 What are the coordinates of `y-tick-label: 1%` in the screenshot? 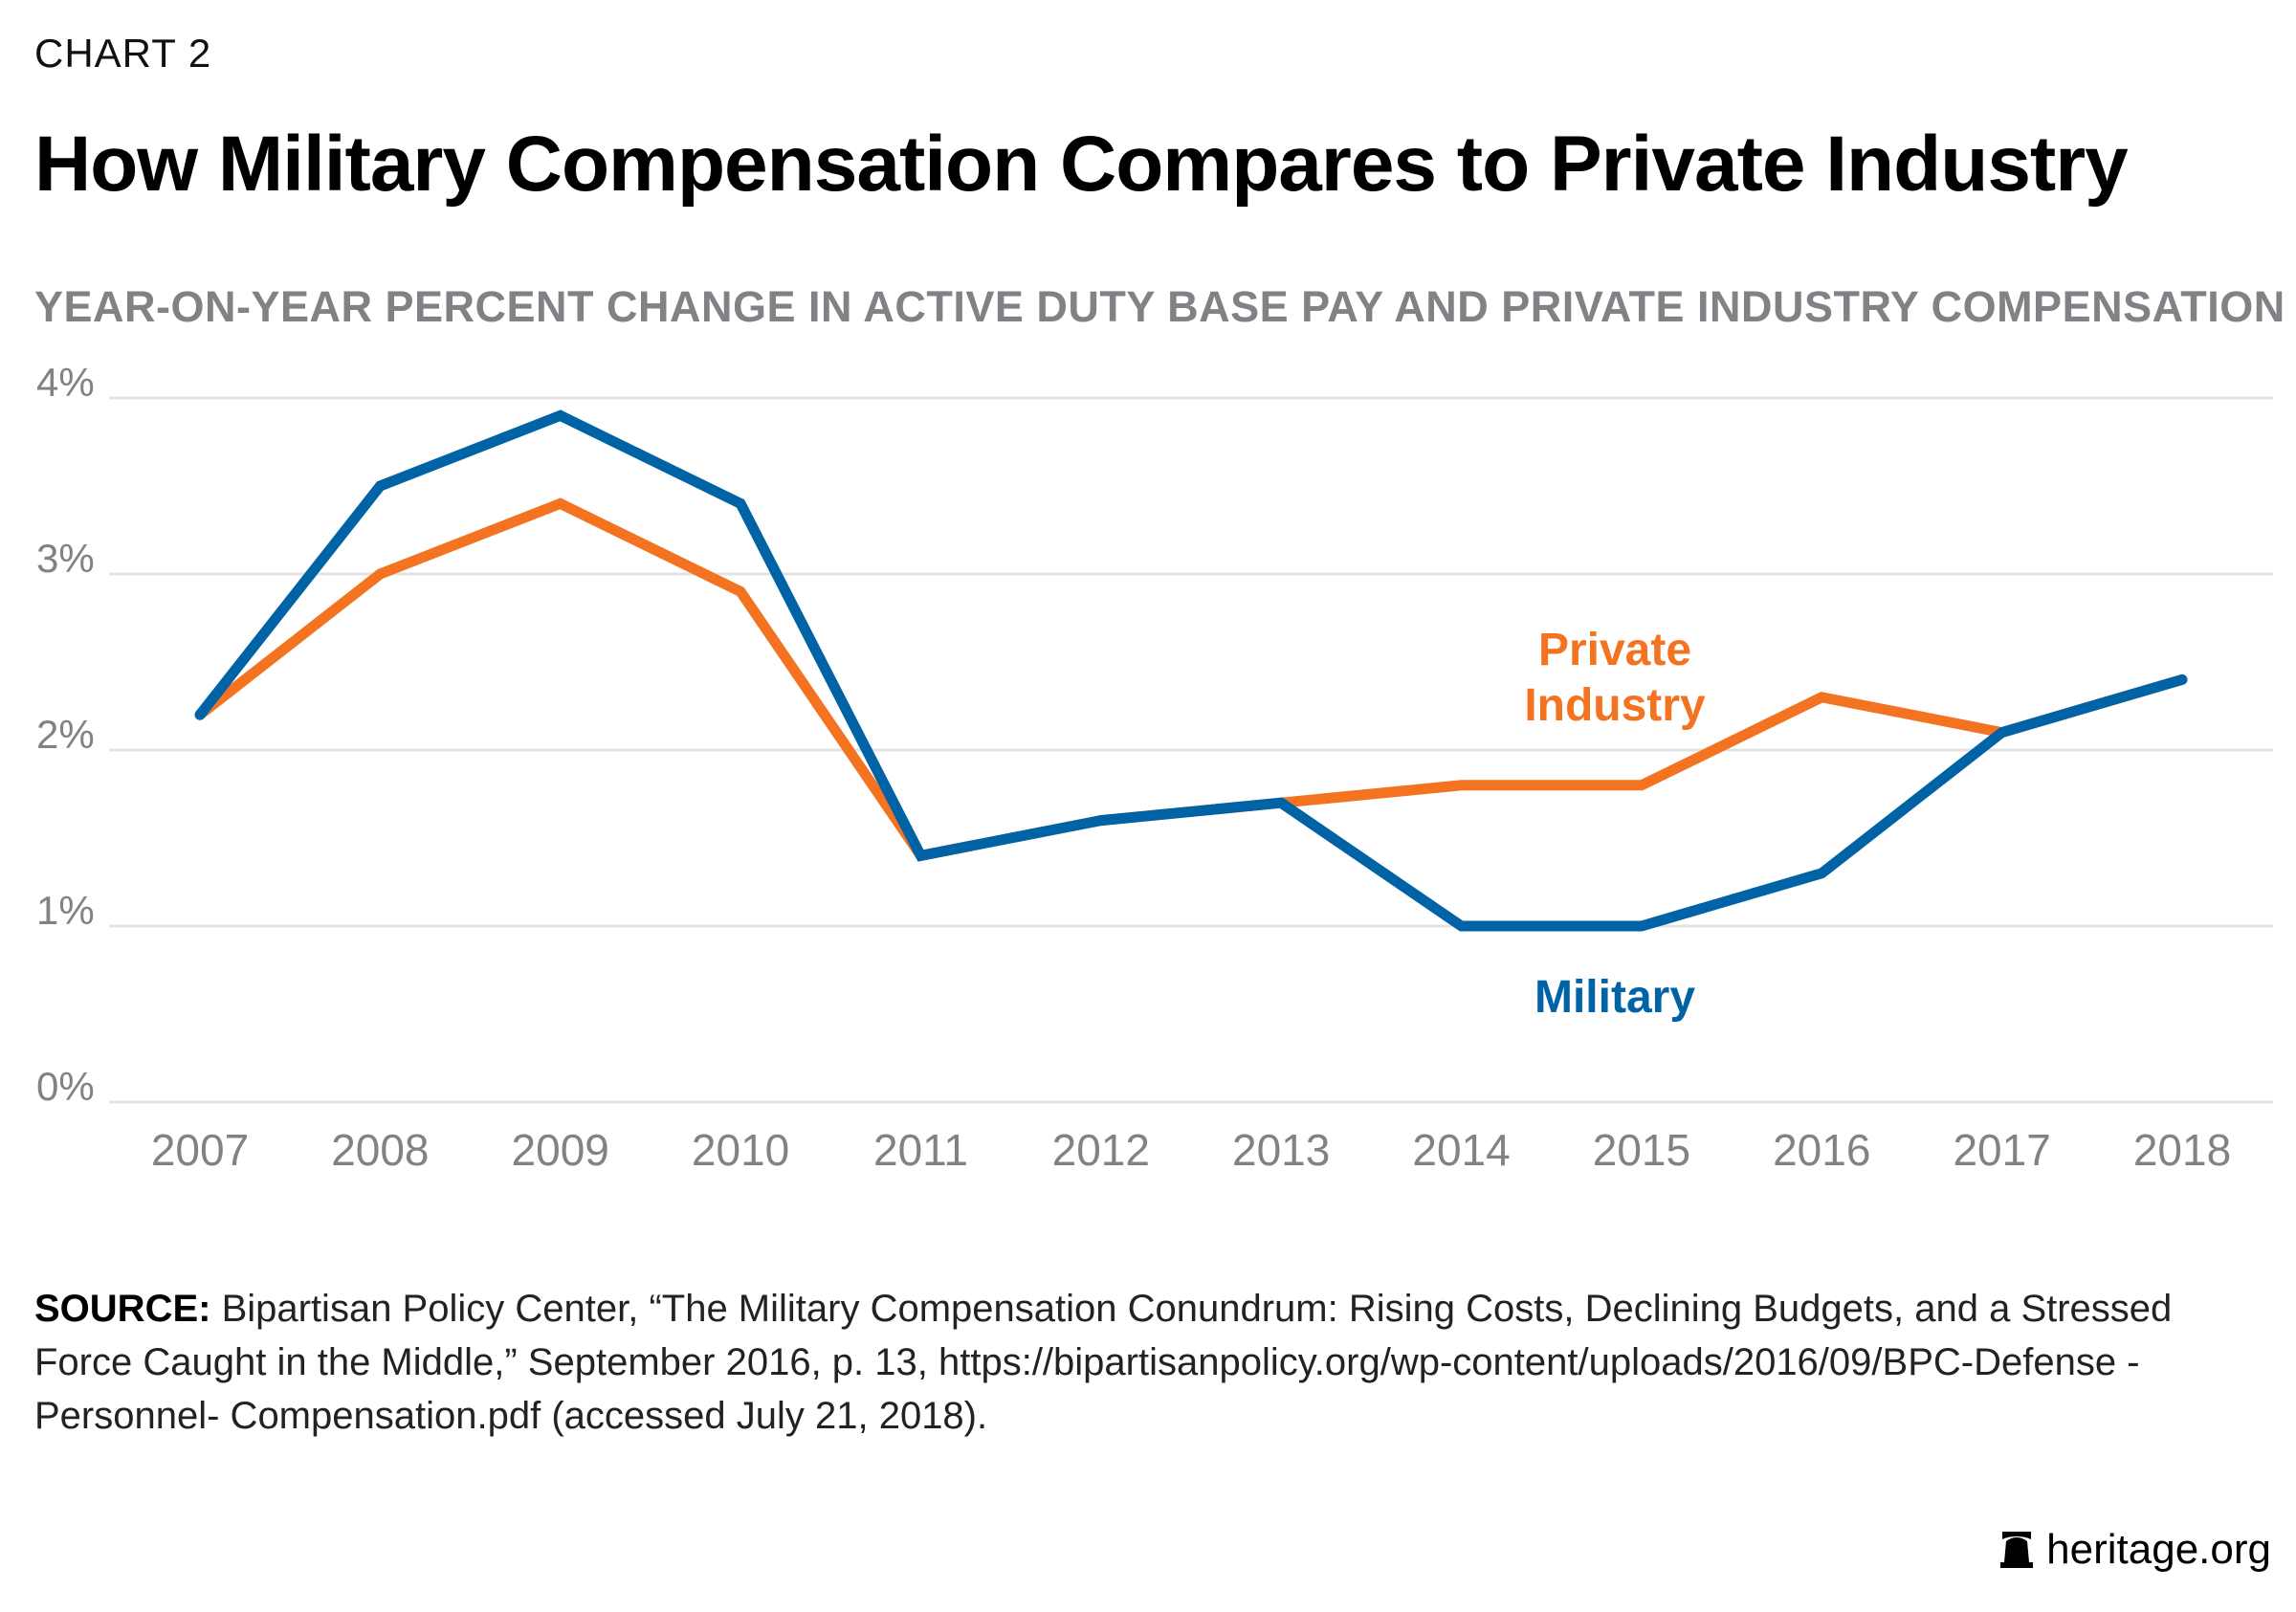 It's located at (65, 910).